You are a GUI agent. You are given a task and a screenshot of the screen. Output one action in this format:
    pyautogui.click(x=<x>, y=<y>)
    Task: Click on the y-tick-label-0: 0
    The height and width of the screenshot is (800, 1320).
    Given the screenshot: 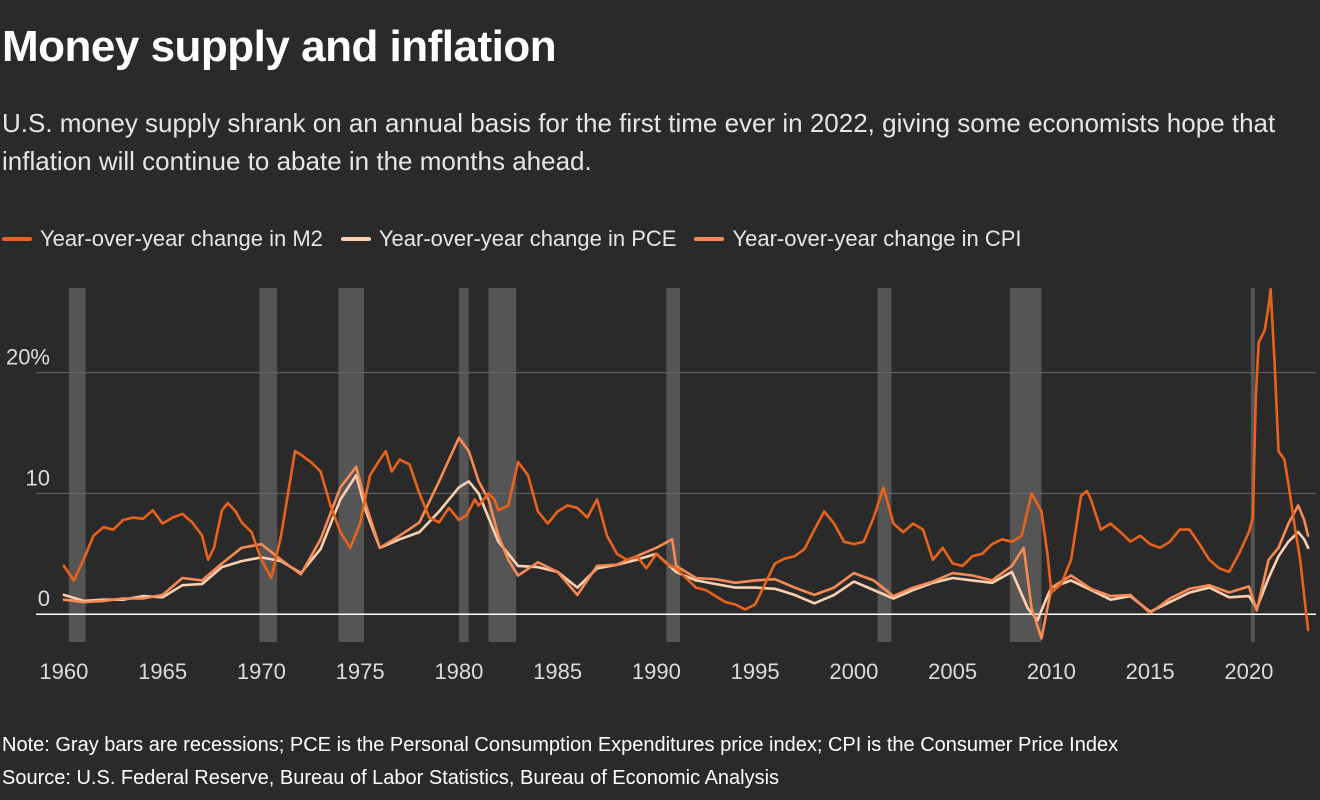 What is the action you would take?
    pyautogui.click(x=44, y=598)
    